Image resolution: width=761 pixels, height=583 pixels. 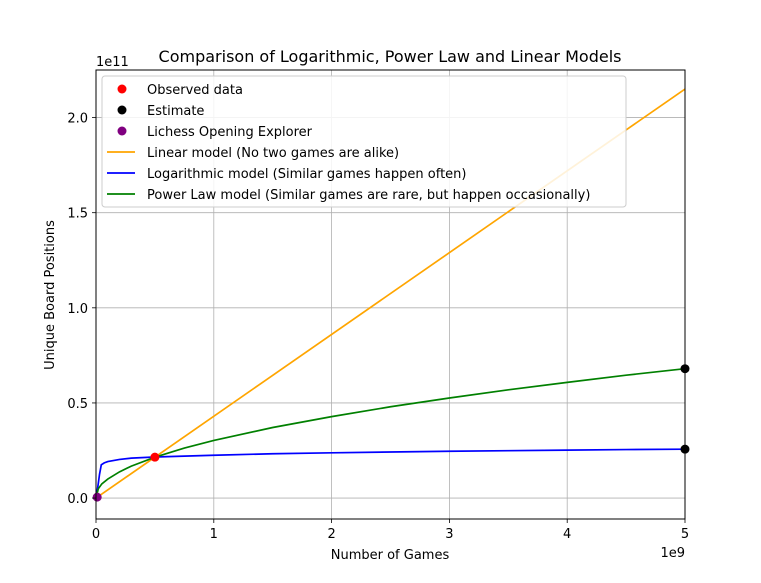 I want to click on scatter-point-lichess-opening-explorer, so click(x=97, y=497).